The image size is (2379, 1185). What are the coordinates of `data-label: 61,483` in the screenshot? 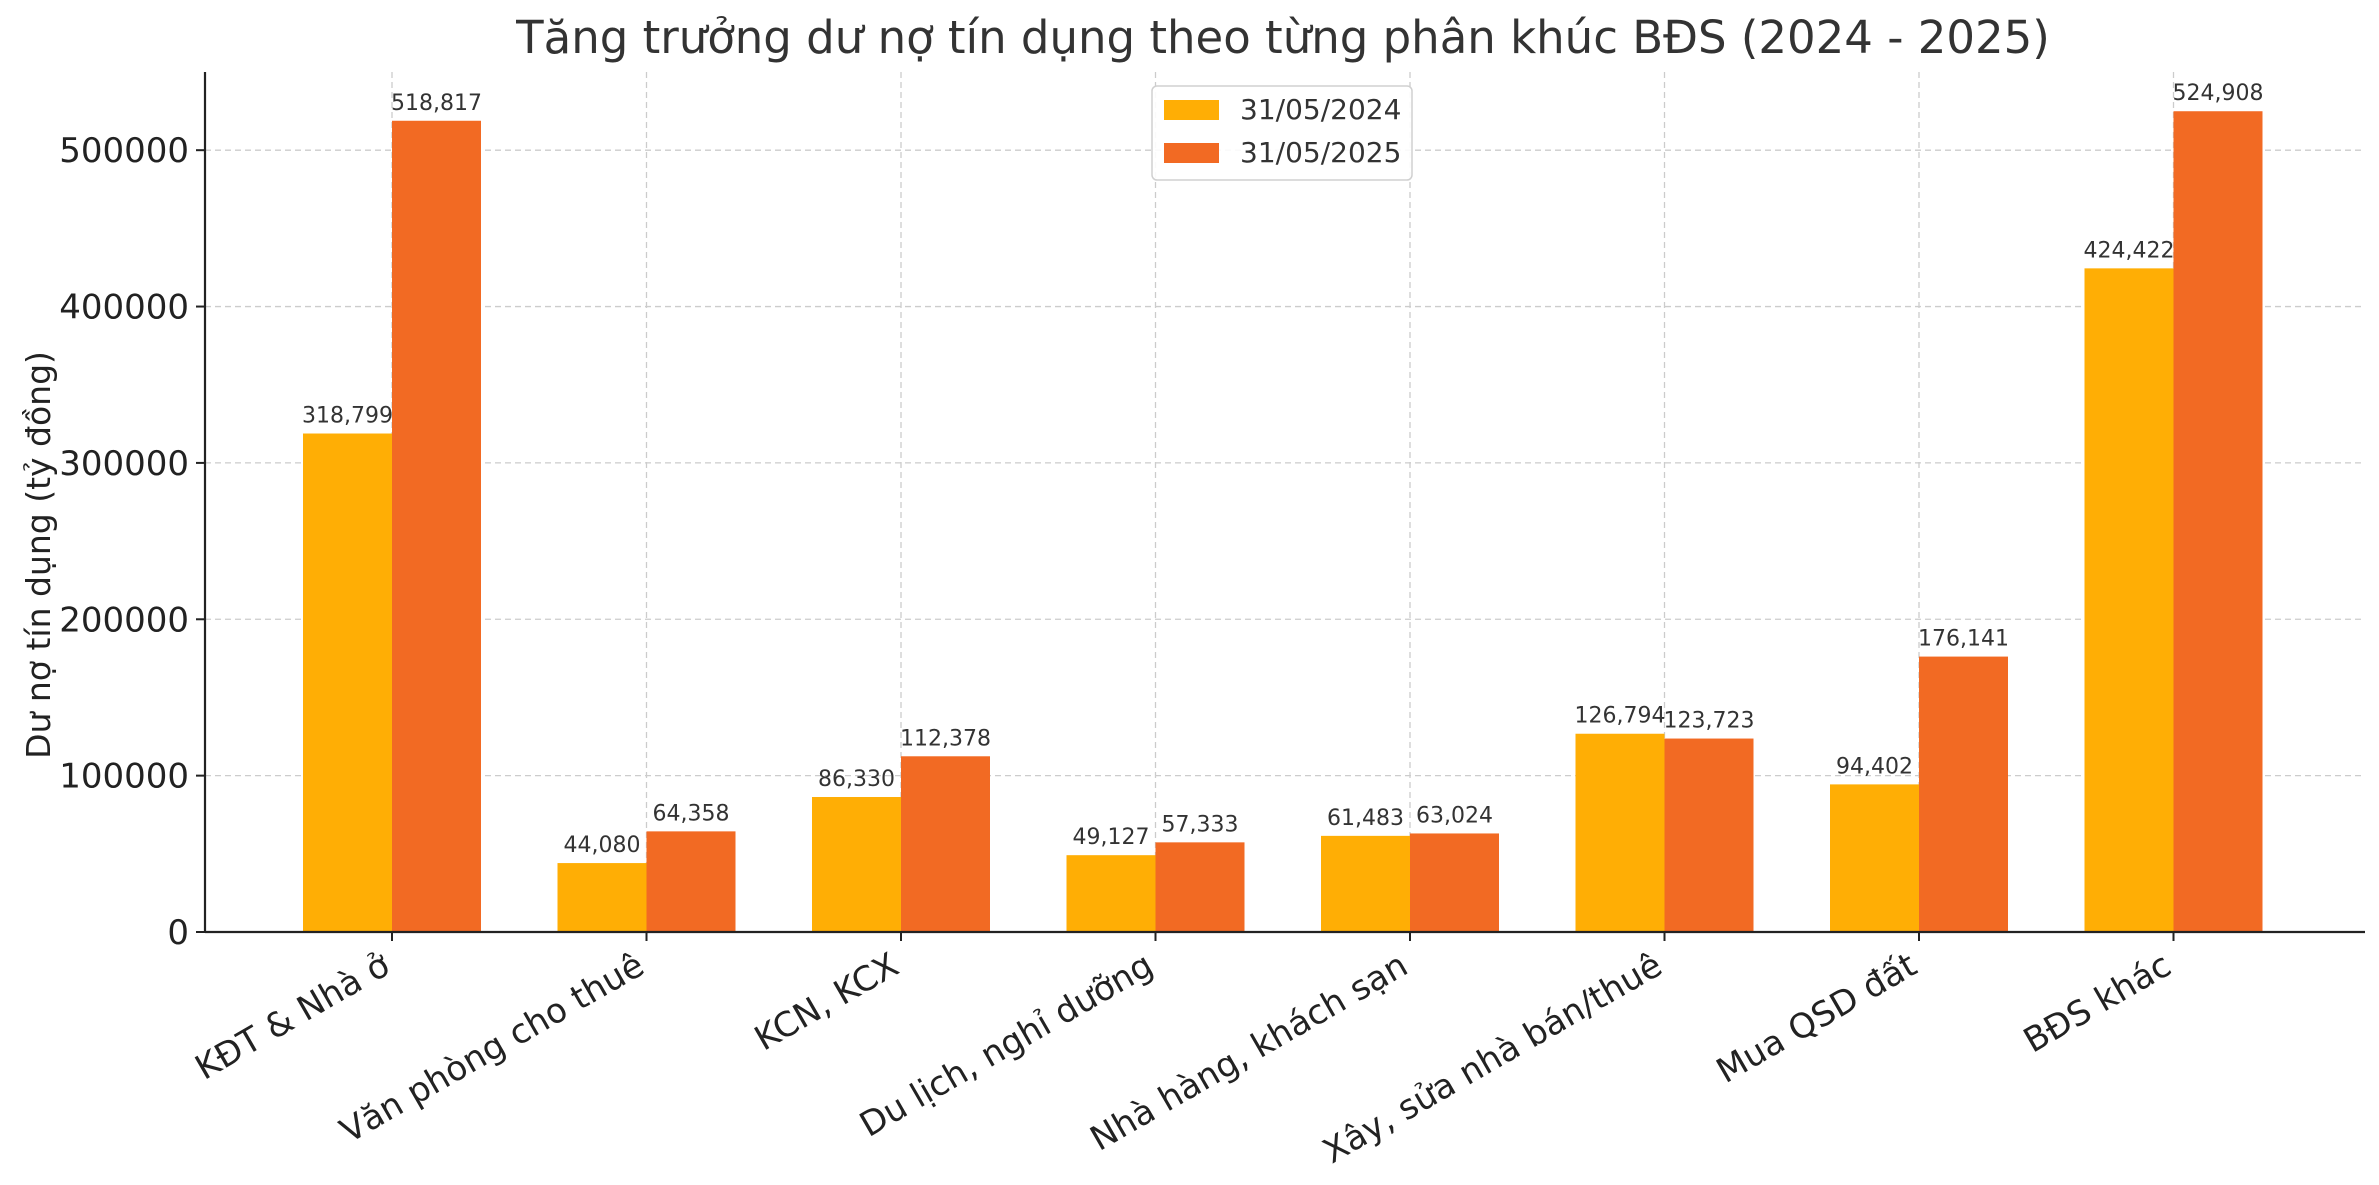 It's located at (1365, 818).